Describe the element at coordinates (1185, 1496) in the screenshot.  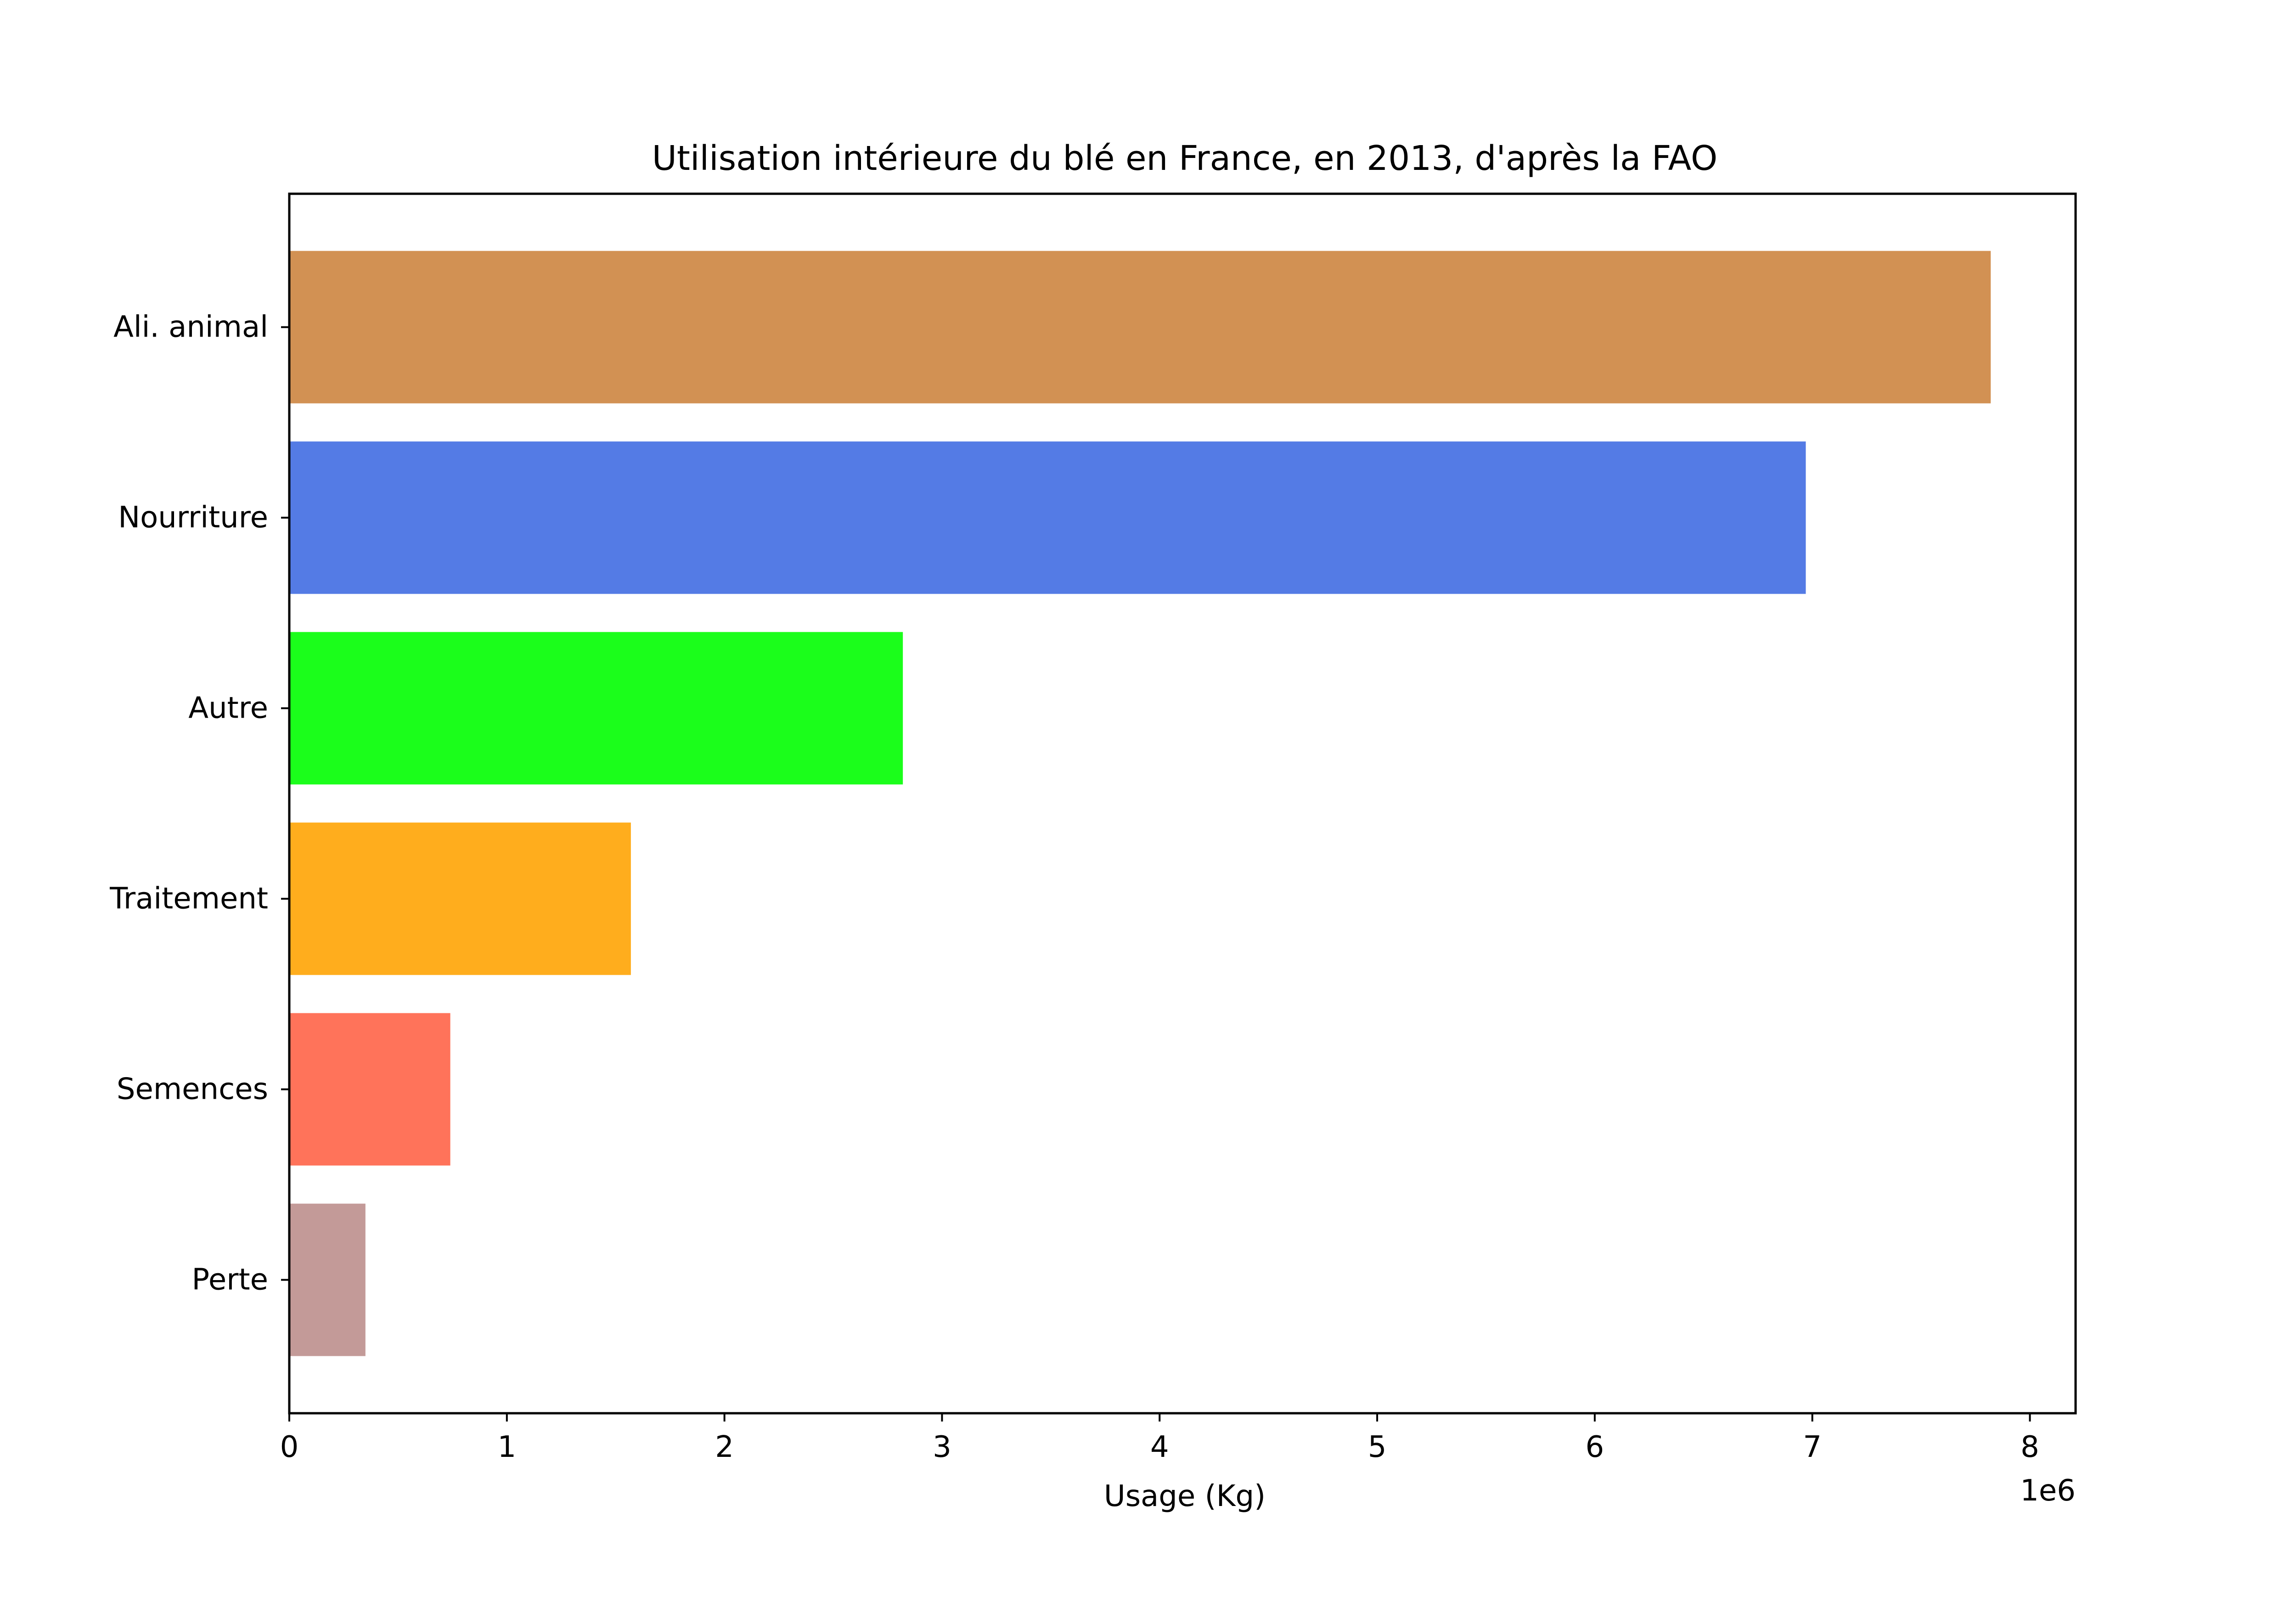
I see `x-axis-label: Usage (Kg)` at that location.